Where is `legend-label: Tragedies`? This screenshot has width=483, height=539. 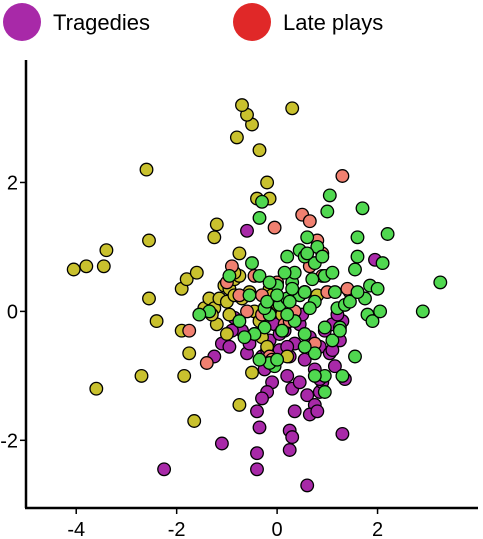 legend-label: Tragedies is located at coordinates (101, 22).